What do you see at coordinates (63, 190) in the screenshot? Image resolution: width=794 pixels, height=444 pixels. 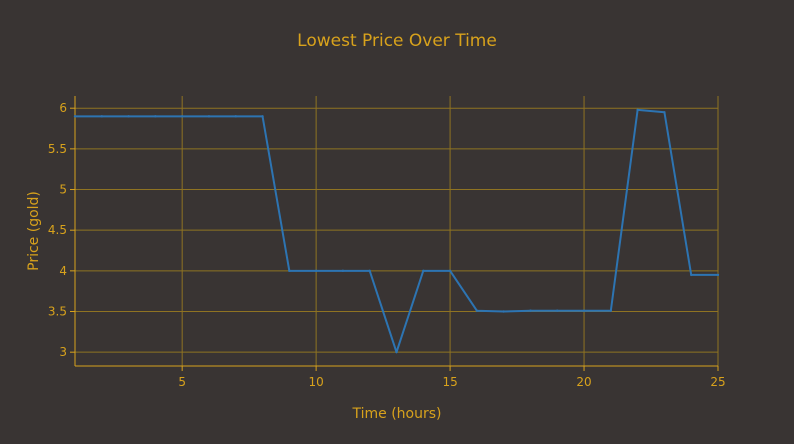 I see `y-tick-label-4: 5` at bounding box center [63, 190].